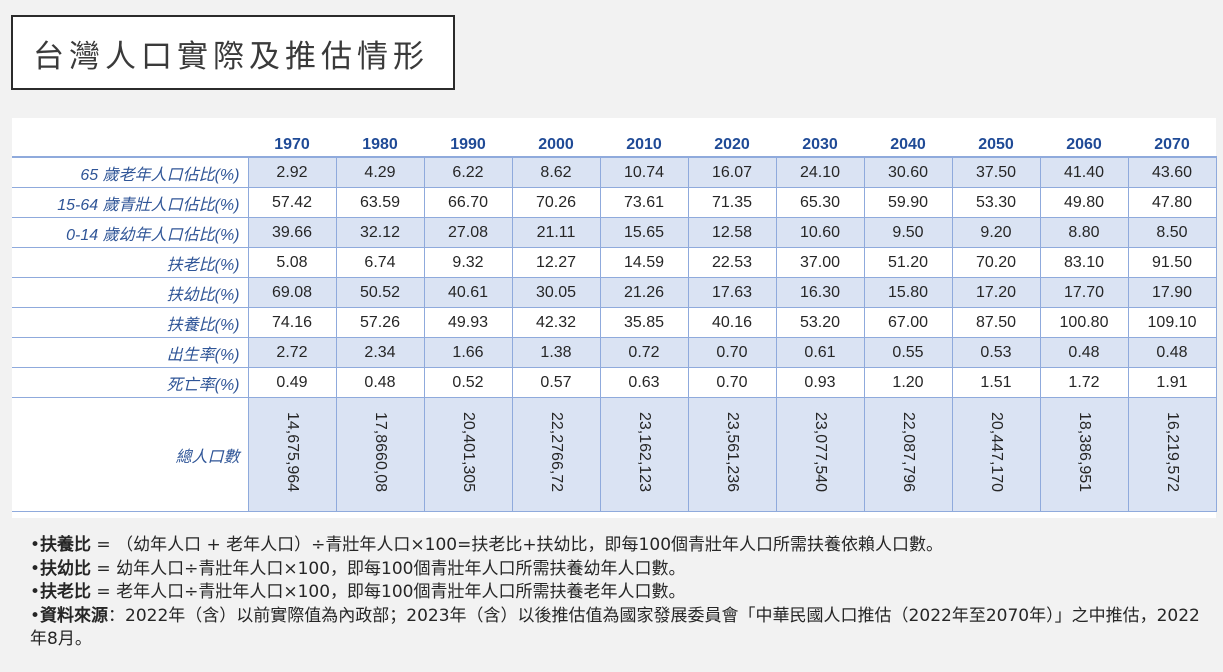 The image size is (1223, 672). Describe the element at coordinates (996, 138) in the screenshot. I see `year-header: 2050` at that location.